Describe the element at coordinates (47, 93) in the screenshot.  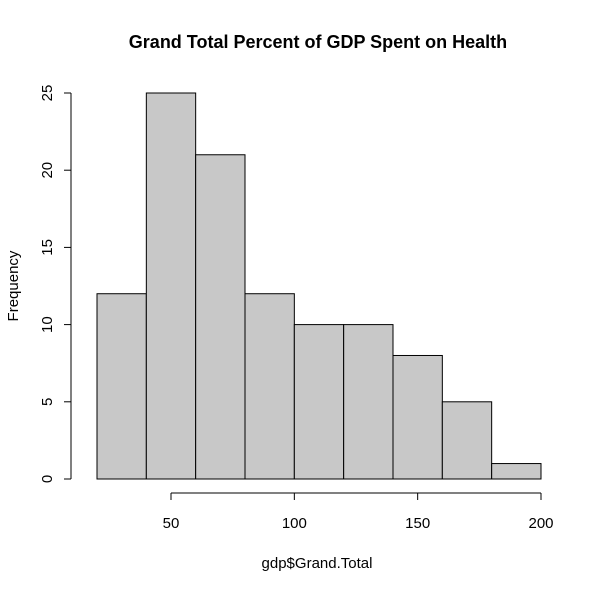
I see `y-tick-label: 25` at that location.